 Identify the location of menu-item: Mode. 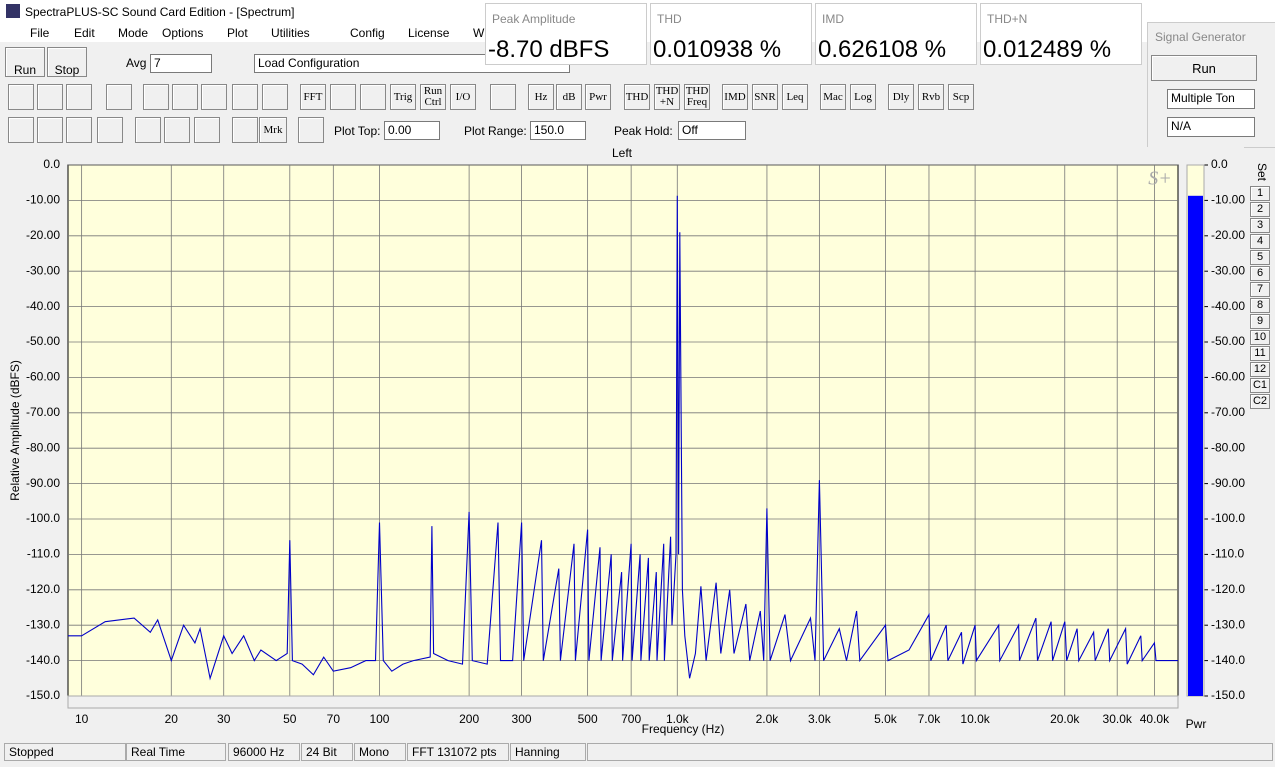
(133, 33).